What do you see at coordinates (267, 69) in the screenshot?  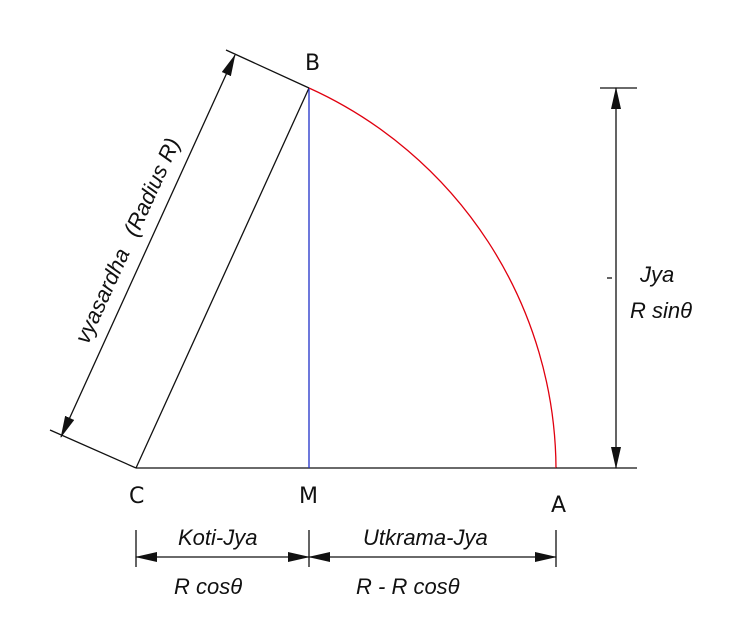 I see `radius-extension-top` at bounding box center [267, 69].